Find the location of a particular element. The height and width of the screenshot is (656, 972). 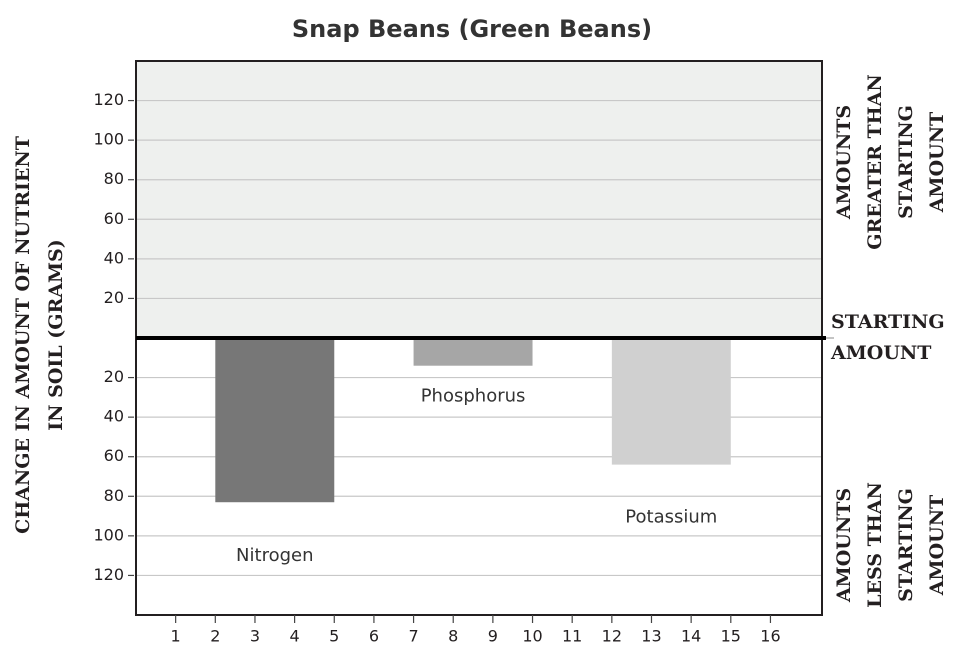

annotation-below: LESS THAN is located at coordinates (875, 545).